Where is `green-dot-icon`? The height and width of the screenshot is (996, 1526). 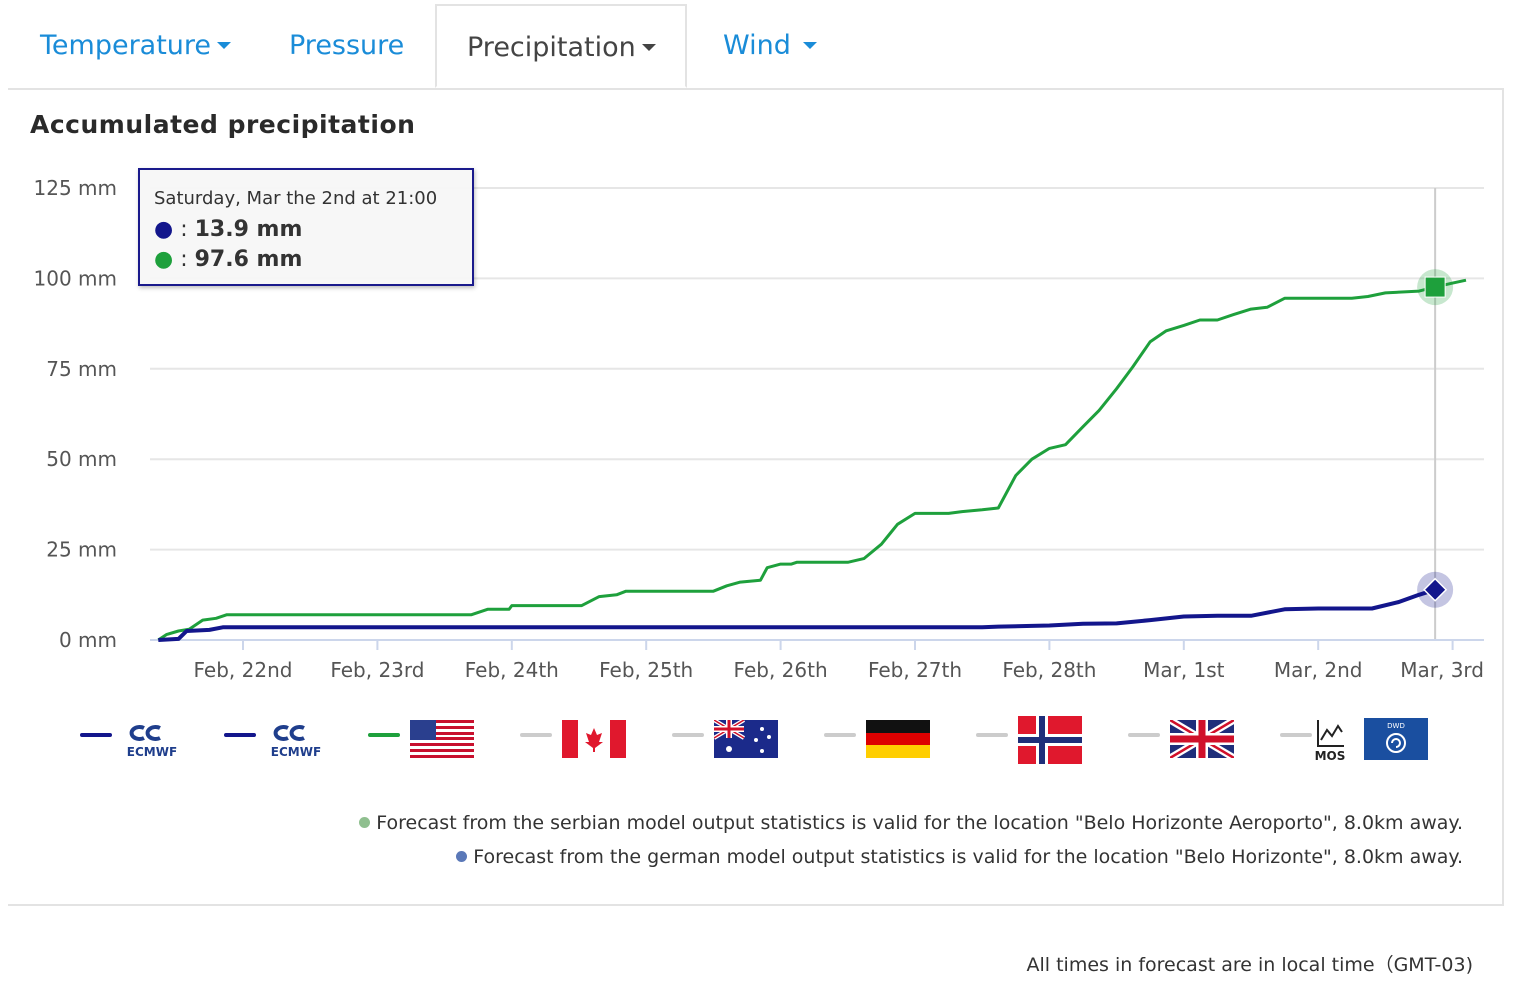 green-dot-icon is located at coordinates (365, 822).